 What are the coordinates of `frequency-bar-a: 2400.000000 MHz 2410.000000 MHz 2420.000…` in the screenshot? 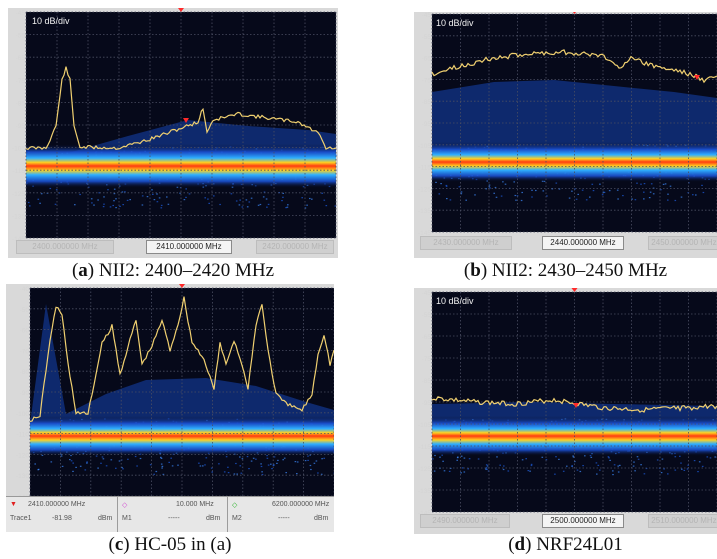 It's located at (173, 247).